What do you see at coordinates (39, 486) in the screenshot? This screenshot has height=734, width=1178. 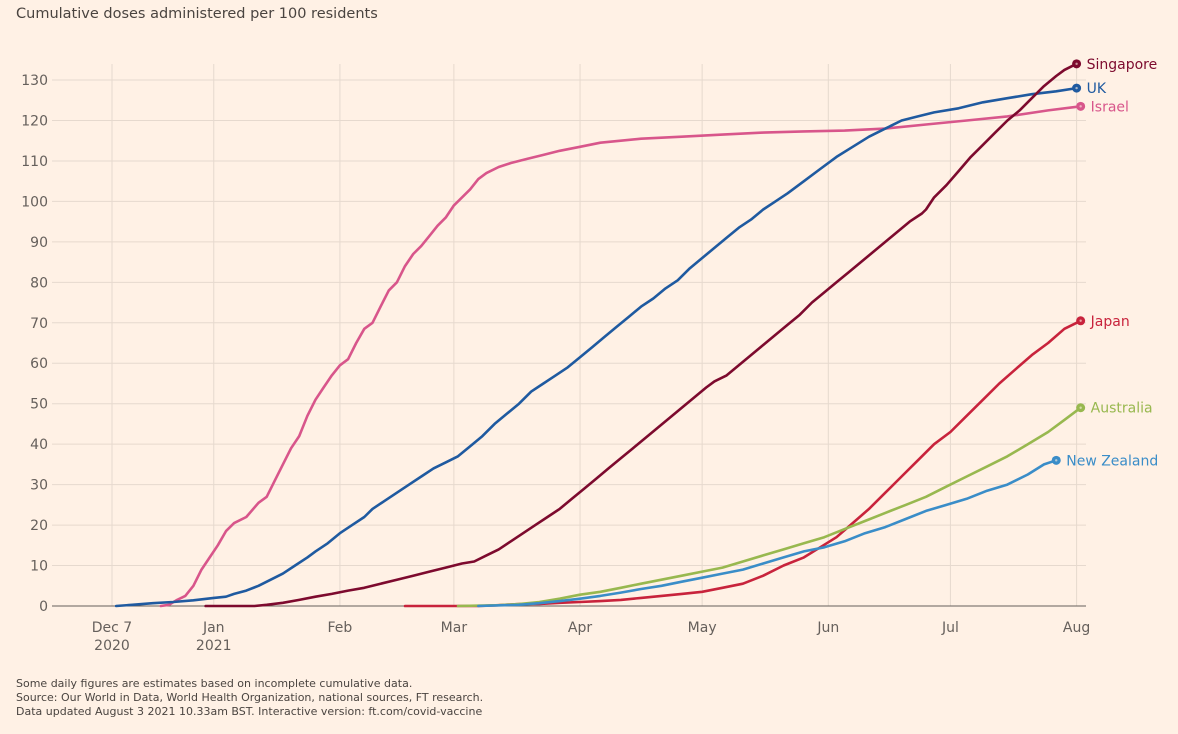 I see `y-tick-label: 30` at bounding box center [39, 486].